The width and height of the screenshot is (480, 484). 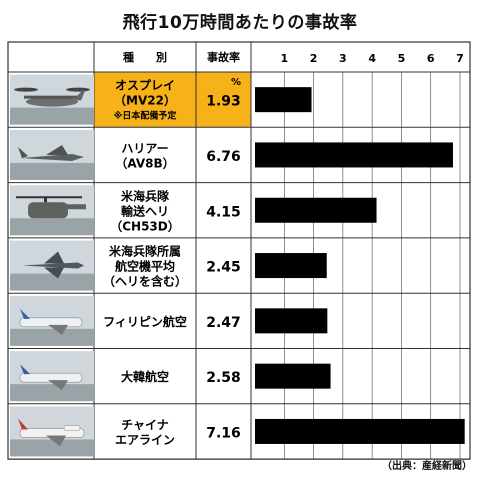 What do you see at coordinates (144, 162) in the screenshot?
I see `row-label: （AV8B）` at bounding box center [144, 162].